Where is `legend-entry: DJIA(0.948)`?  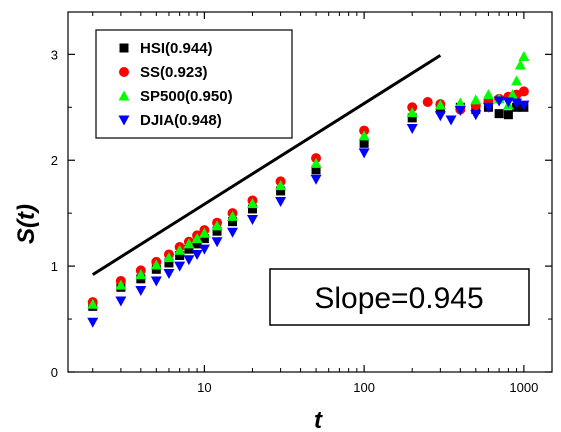 legend-entry: DJIA(0.948) is located at coordinates (170, 120).